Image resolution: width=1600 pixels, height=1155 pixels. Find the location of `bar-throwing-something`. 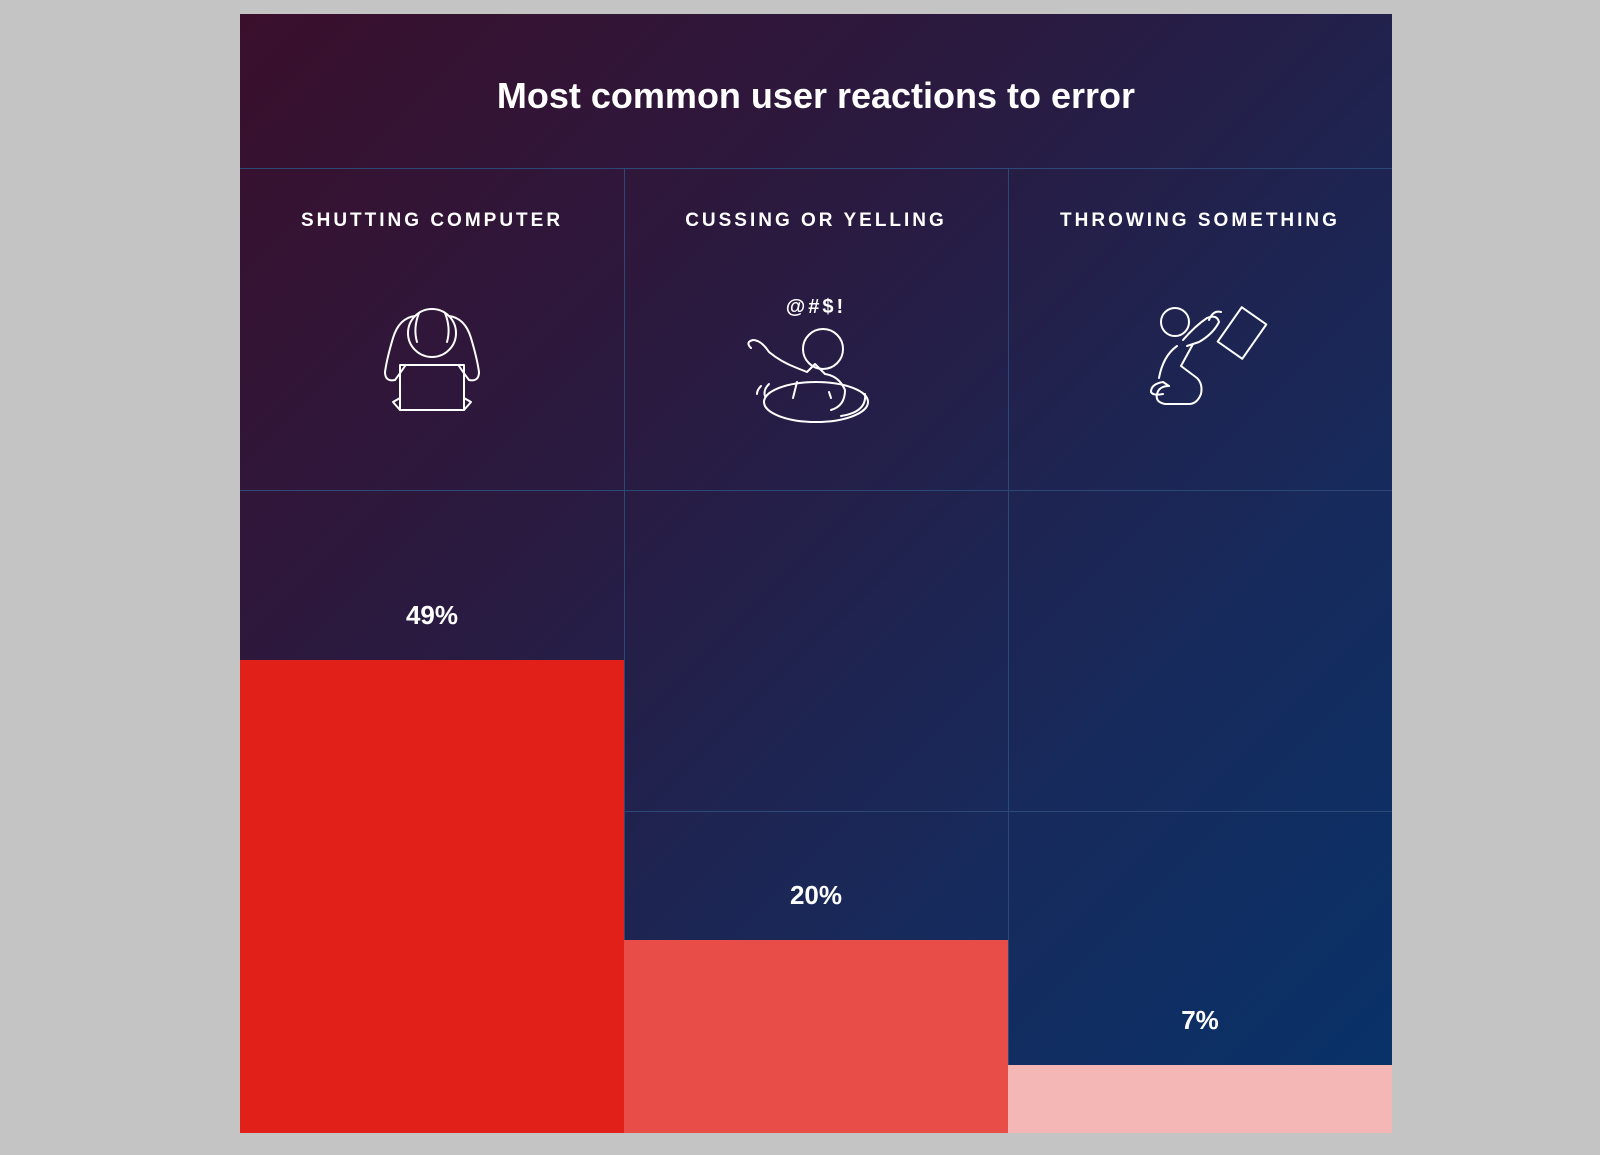

bar-throwing-something is located at coordinates (1200, 1099).